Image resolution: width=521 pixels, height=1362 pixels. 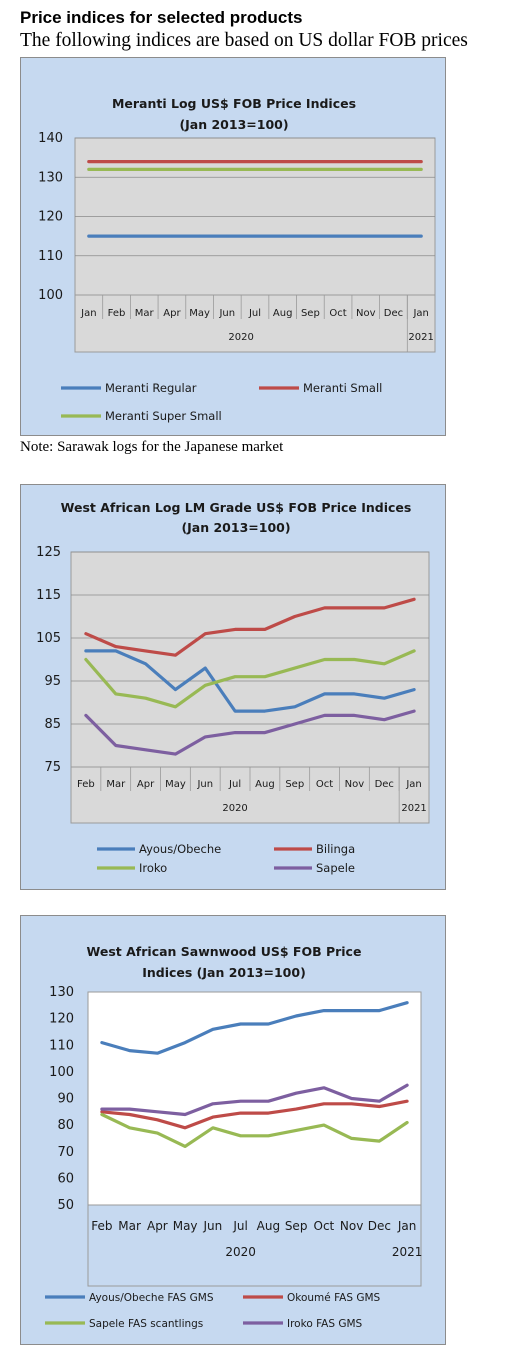 I want to click on y-tick-label: 70, so click(x=65, y=1152).